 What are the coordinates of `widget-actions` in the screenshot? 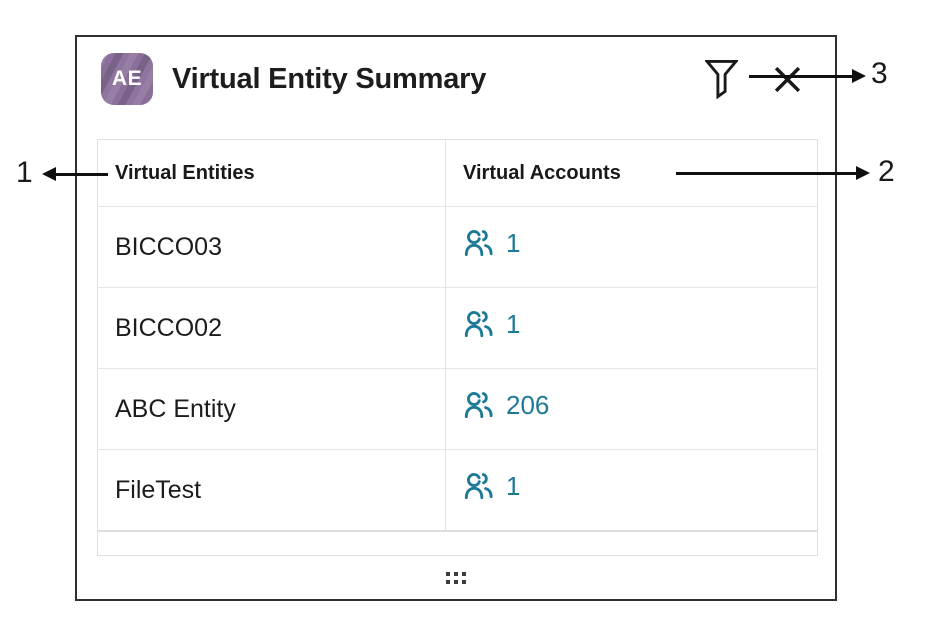 It's located at (761, 79).